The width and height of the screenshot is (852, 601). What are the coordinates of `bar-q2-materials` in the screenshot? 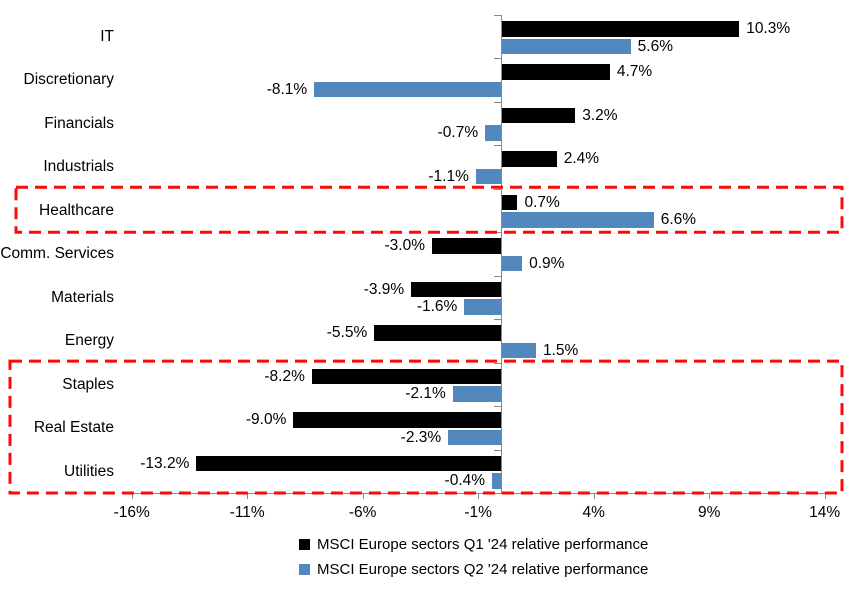 It's located at (483, 307).